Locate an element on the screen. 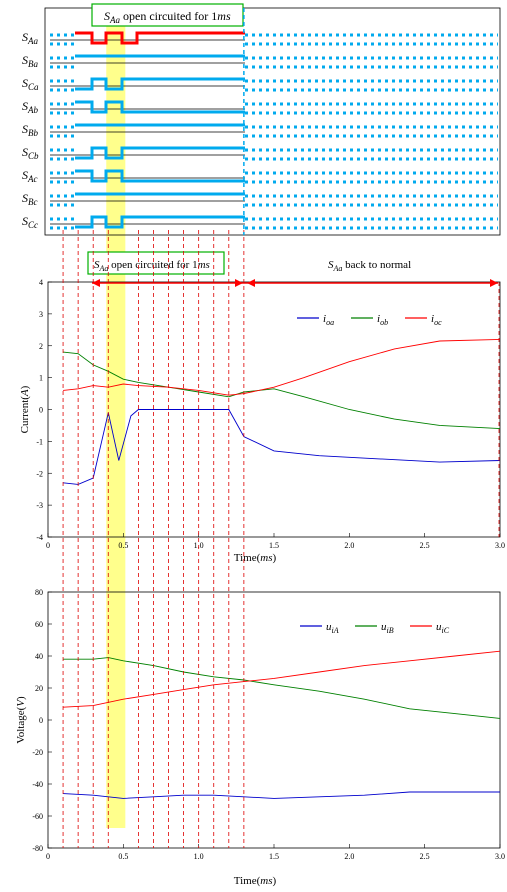 The height and width of the screenshot is (892, 507). current-legend-label-ob-sub: ob is located at coordinates (384, 322).